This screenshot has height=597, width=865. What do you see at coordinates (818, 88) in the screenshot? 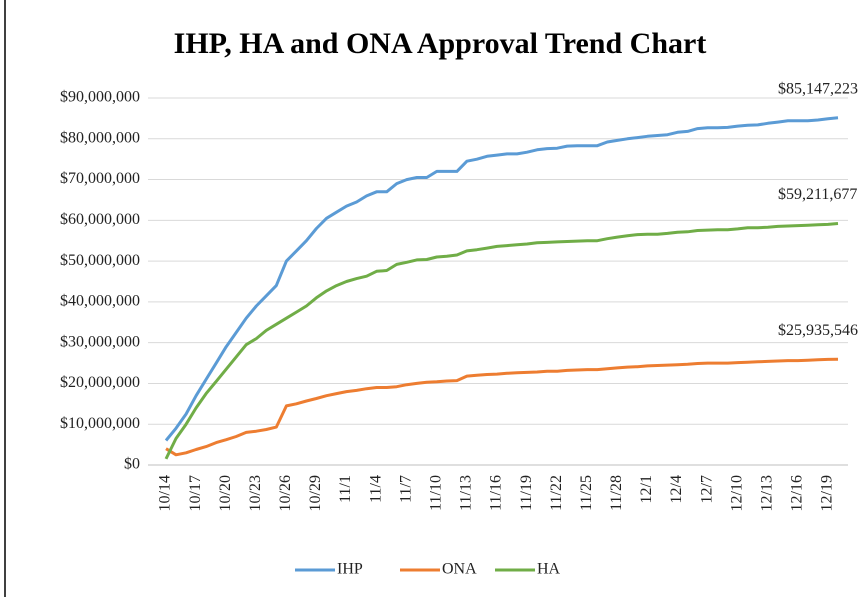
I see `data-label: $85,147,223` at bounding box center [818, 88].